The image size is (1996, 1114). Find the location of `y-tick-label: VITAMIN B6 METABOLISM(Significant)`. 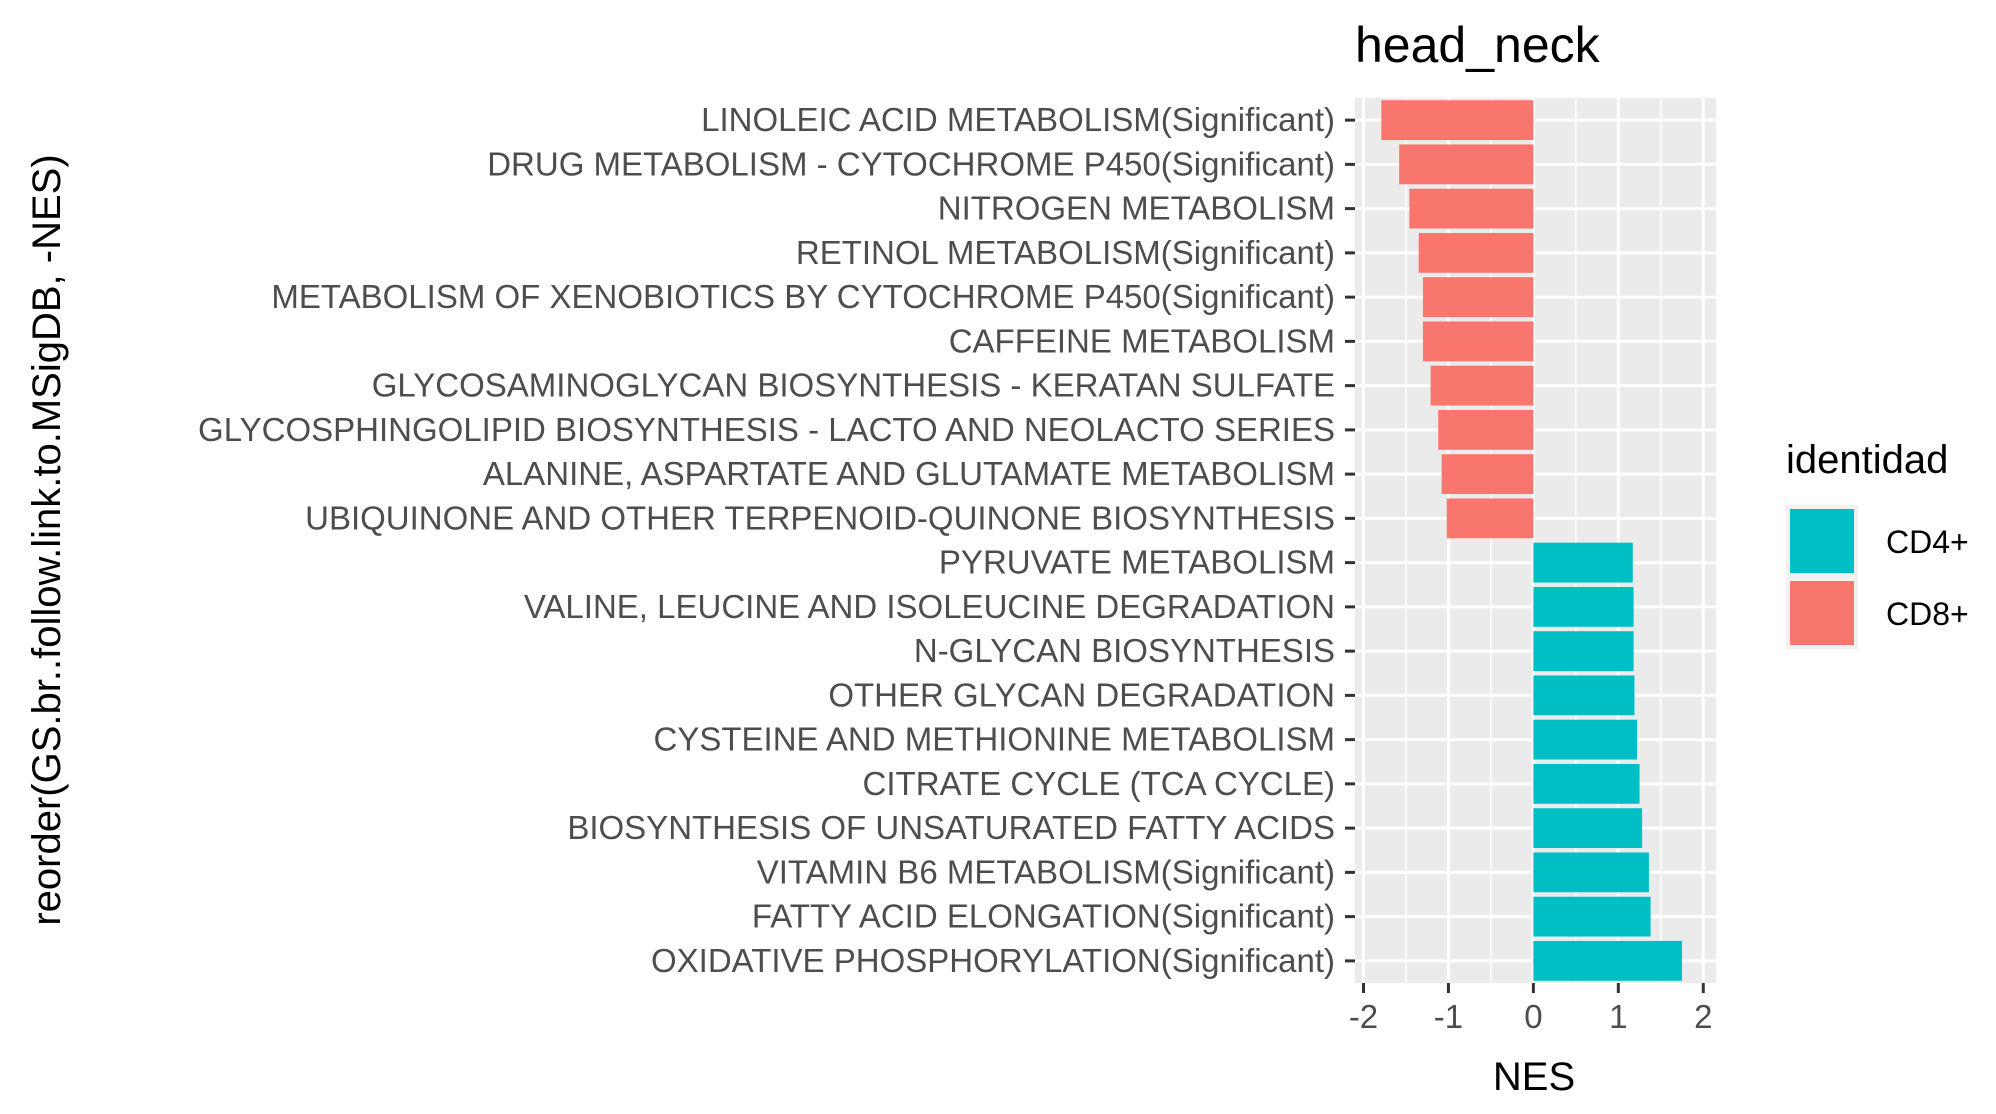

y-tick-label: VITAMIN B6 METABOLISM(Significant) is located at coordinates (1046, 871).